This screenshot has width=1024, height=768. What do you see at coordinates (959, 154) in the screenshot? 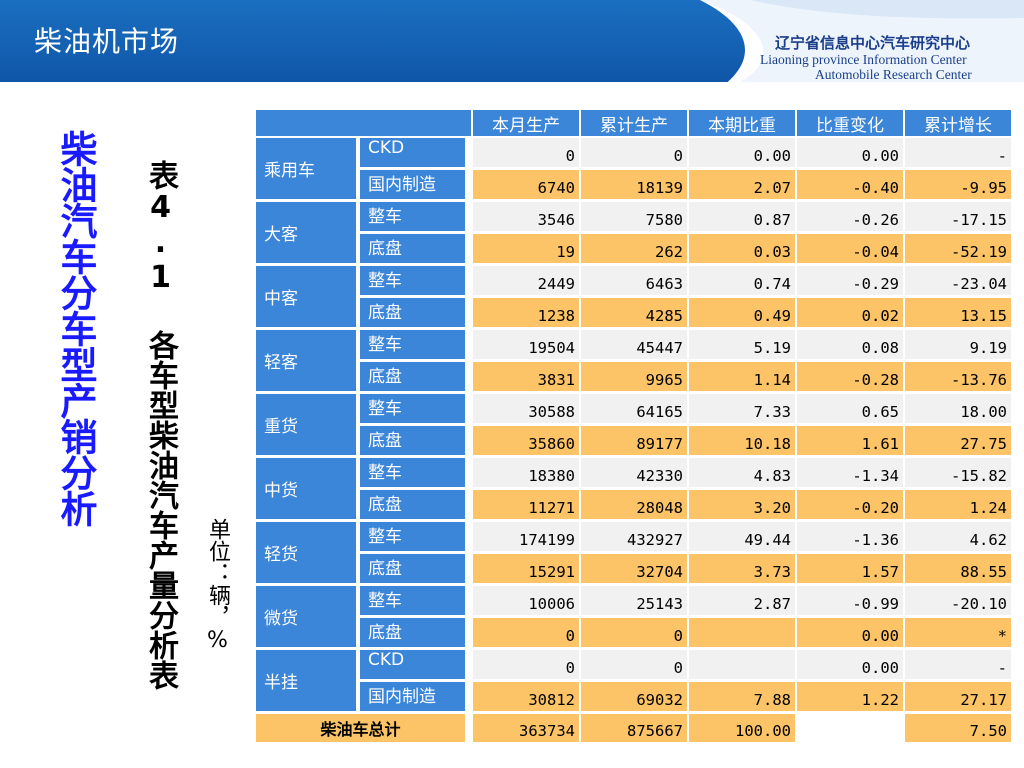
I see `value-cell: -` at bounding box center [959, 154].